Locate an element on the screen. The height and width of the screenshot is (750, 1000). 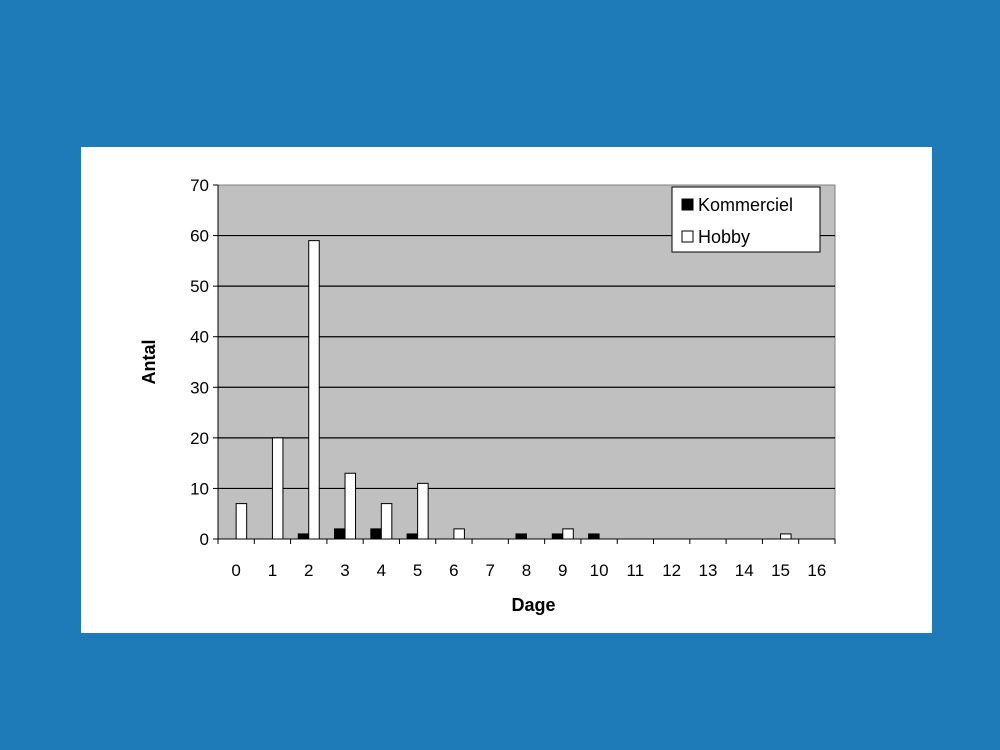
legend-swatch-kommerciel is located at coordinates (687, 204).